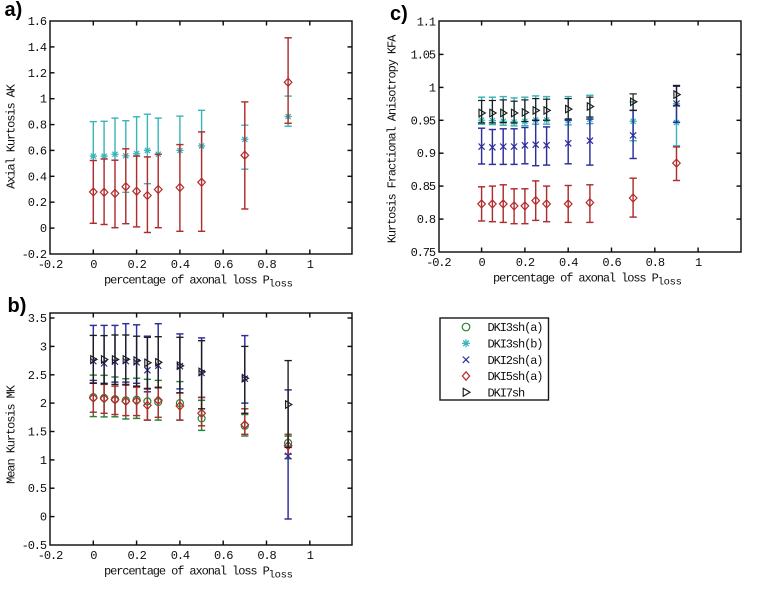 The width and height of the screenshot is (763, 595). What do you see at coordinates (37, 48) in the screenshot?
I see `svg-text: 1.4` at bounding box center [37, 48].